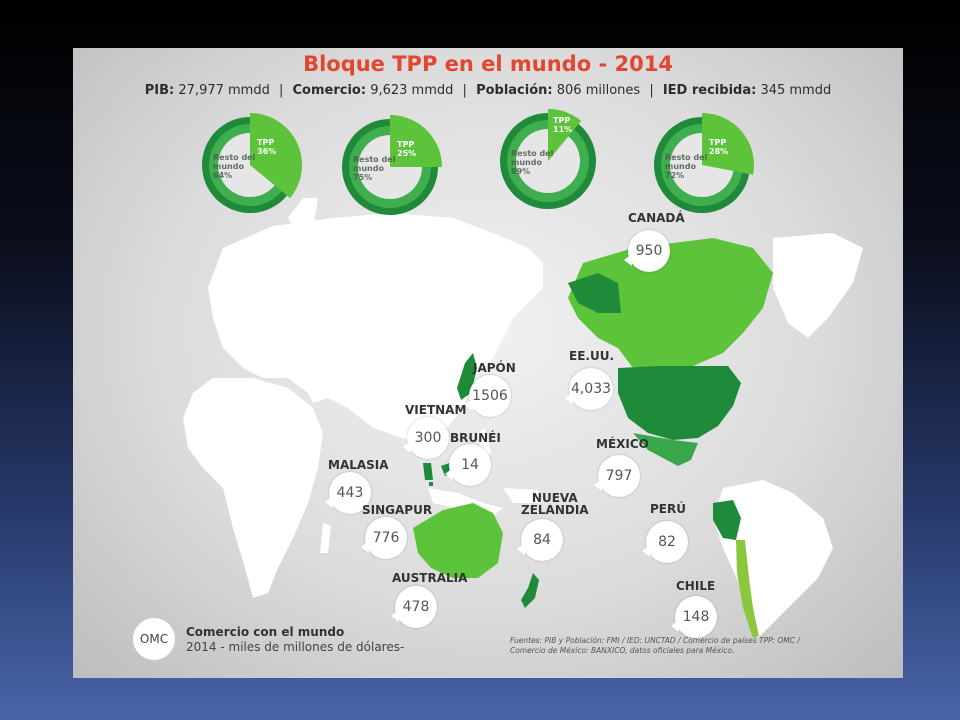 This screenshot has width=960, height=720. I want to click on country-mexico, so click(665, 449).